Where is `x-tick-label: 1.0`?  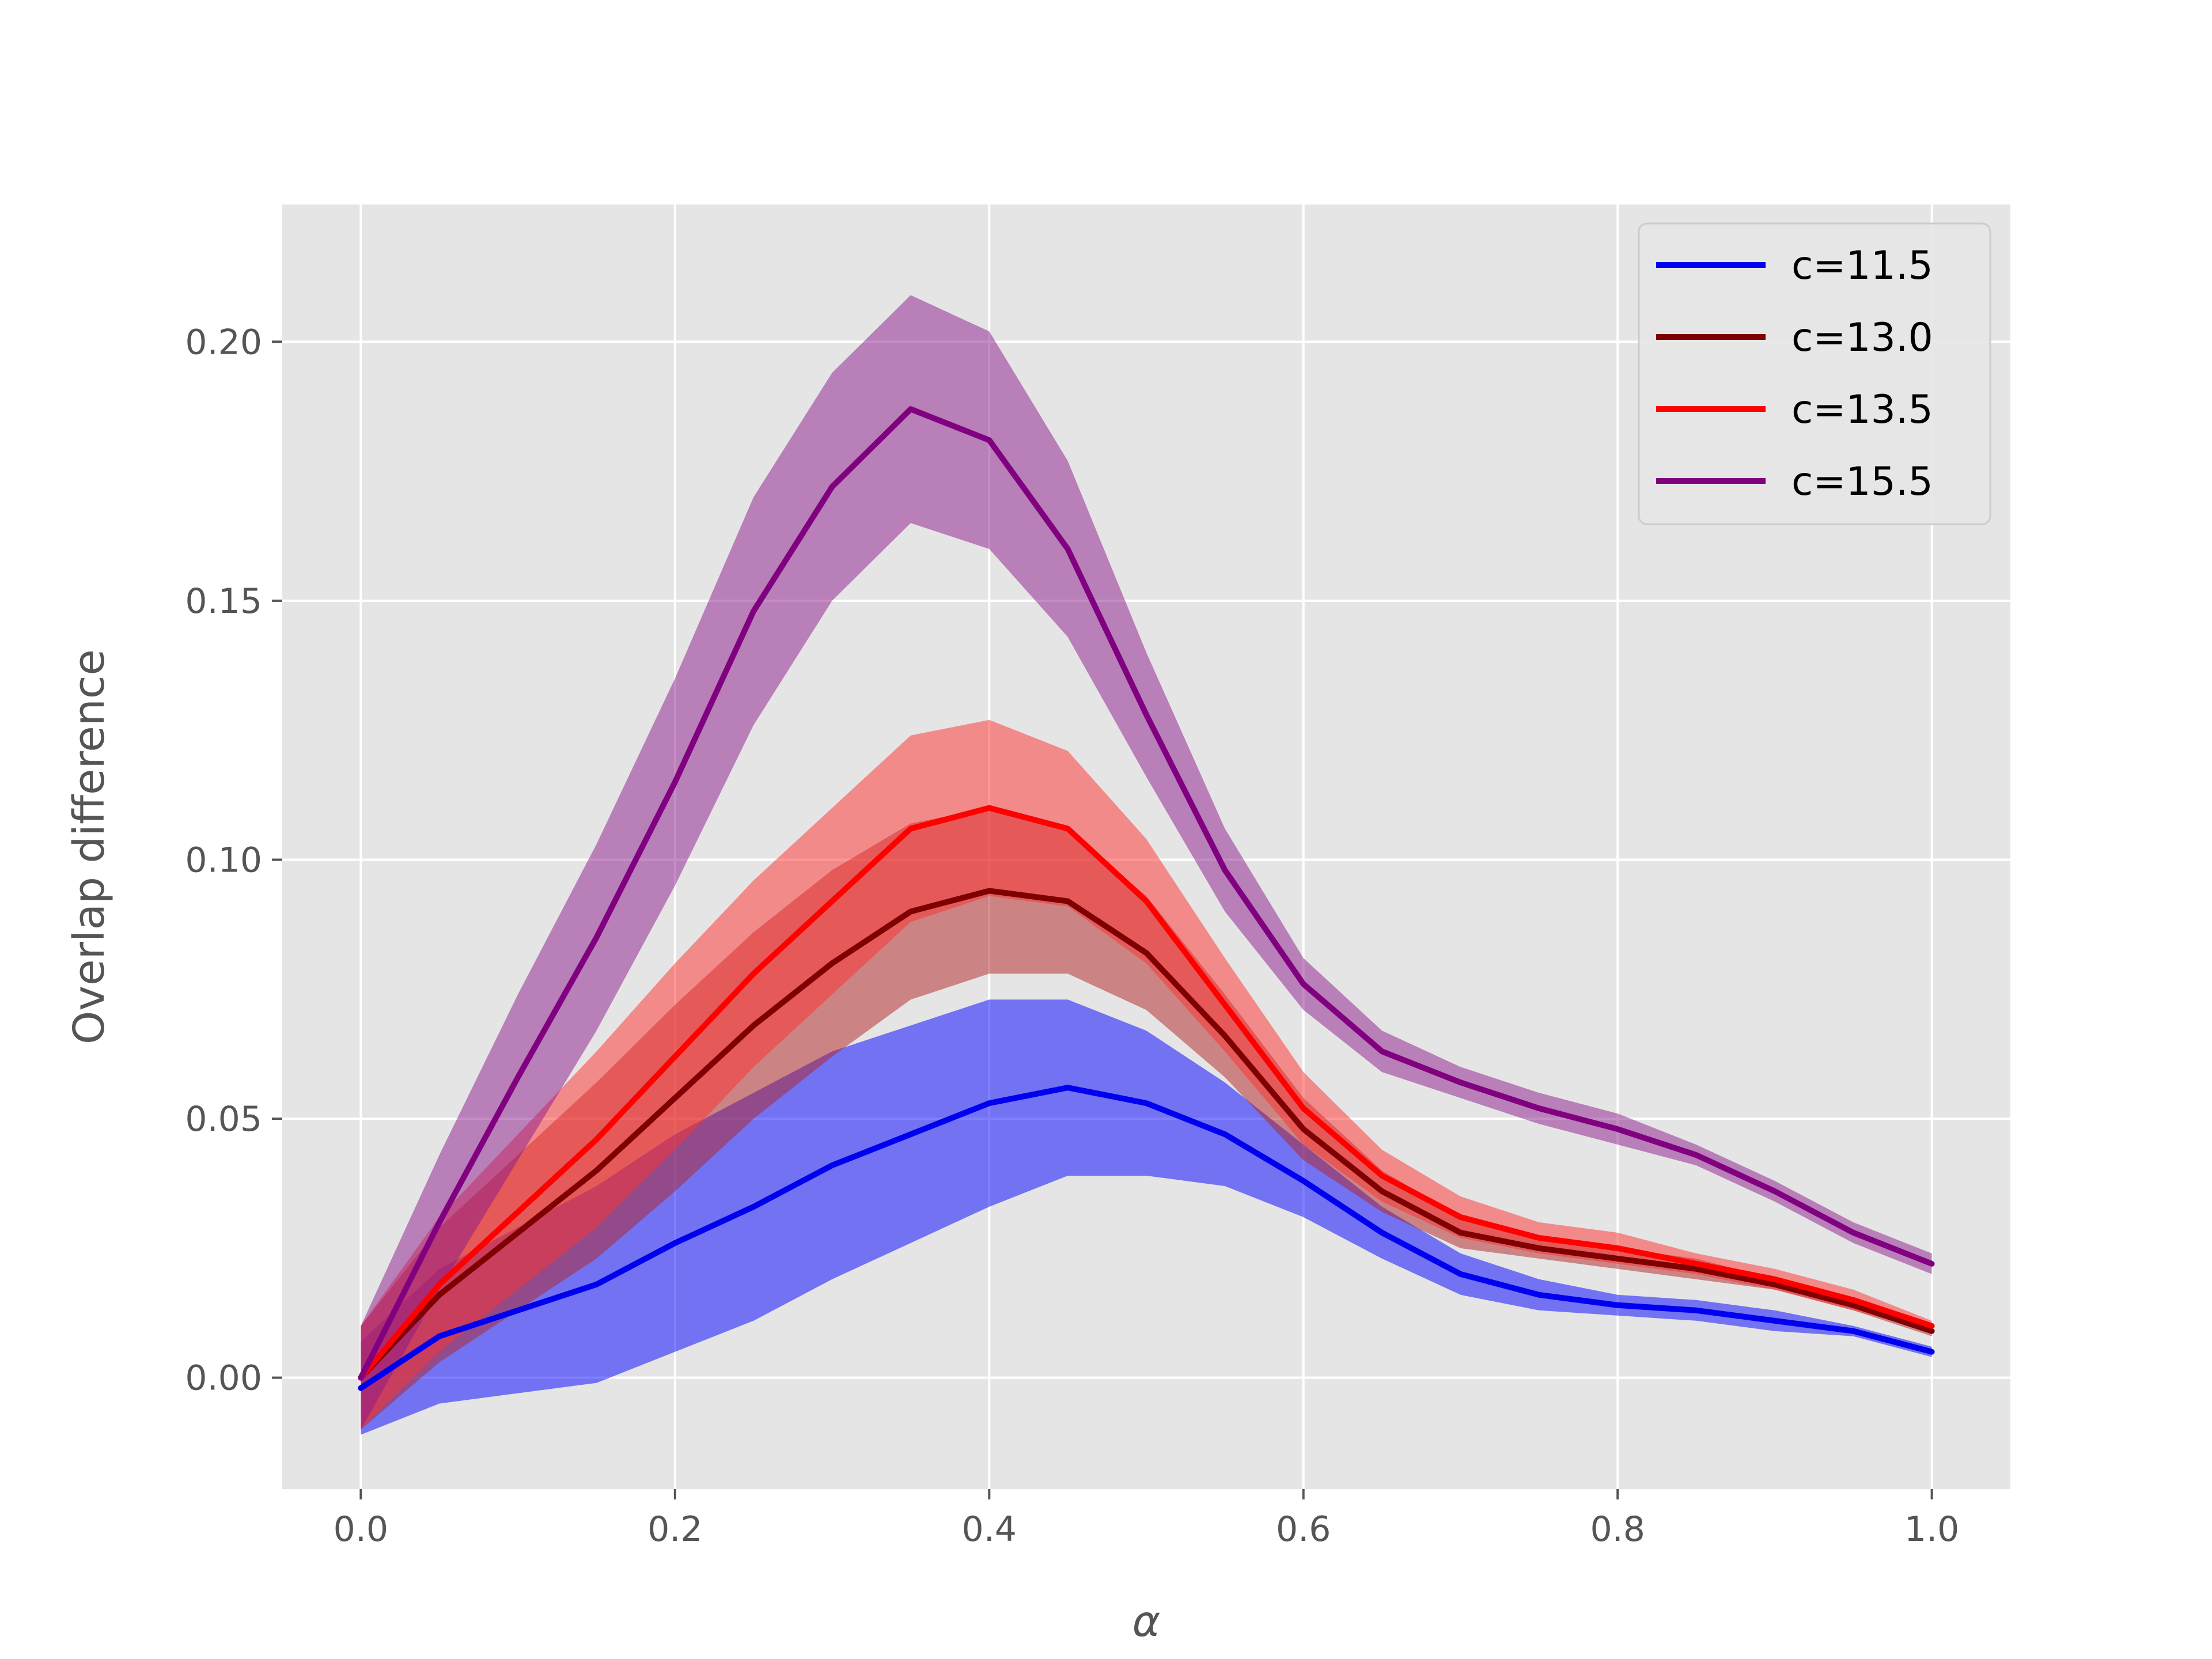
x-tick-label: 1.0 is located at coordinates (1931, 1529).